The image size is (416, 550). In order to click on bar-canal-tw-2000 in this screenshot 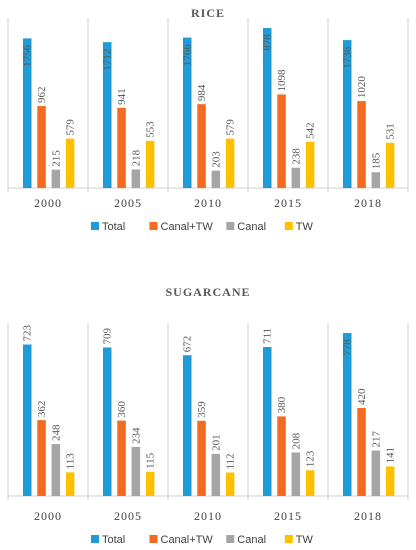, I will do `click(41, 147)`.